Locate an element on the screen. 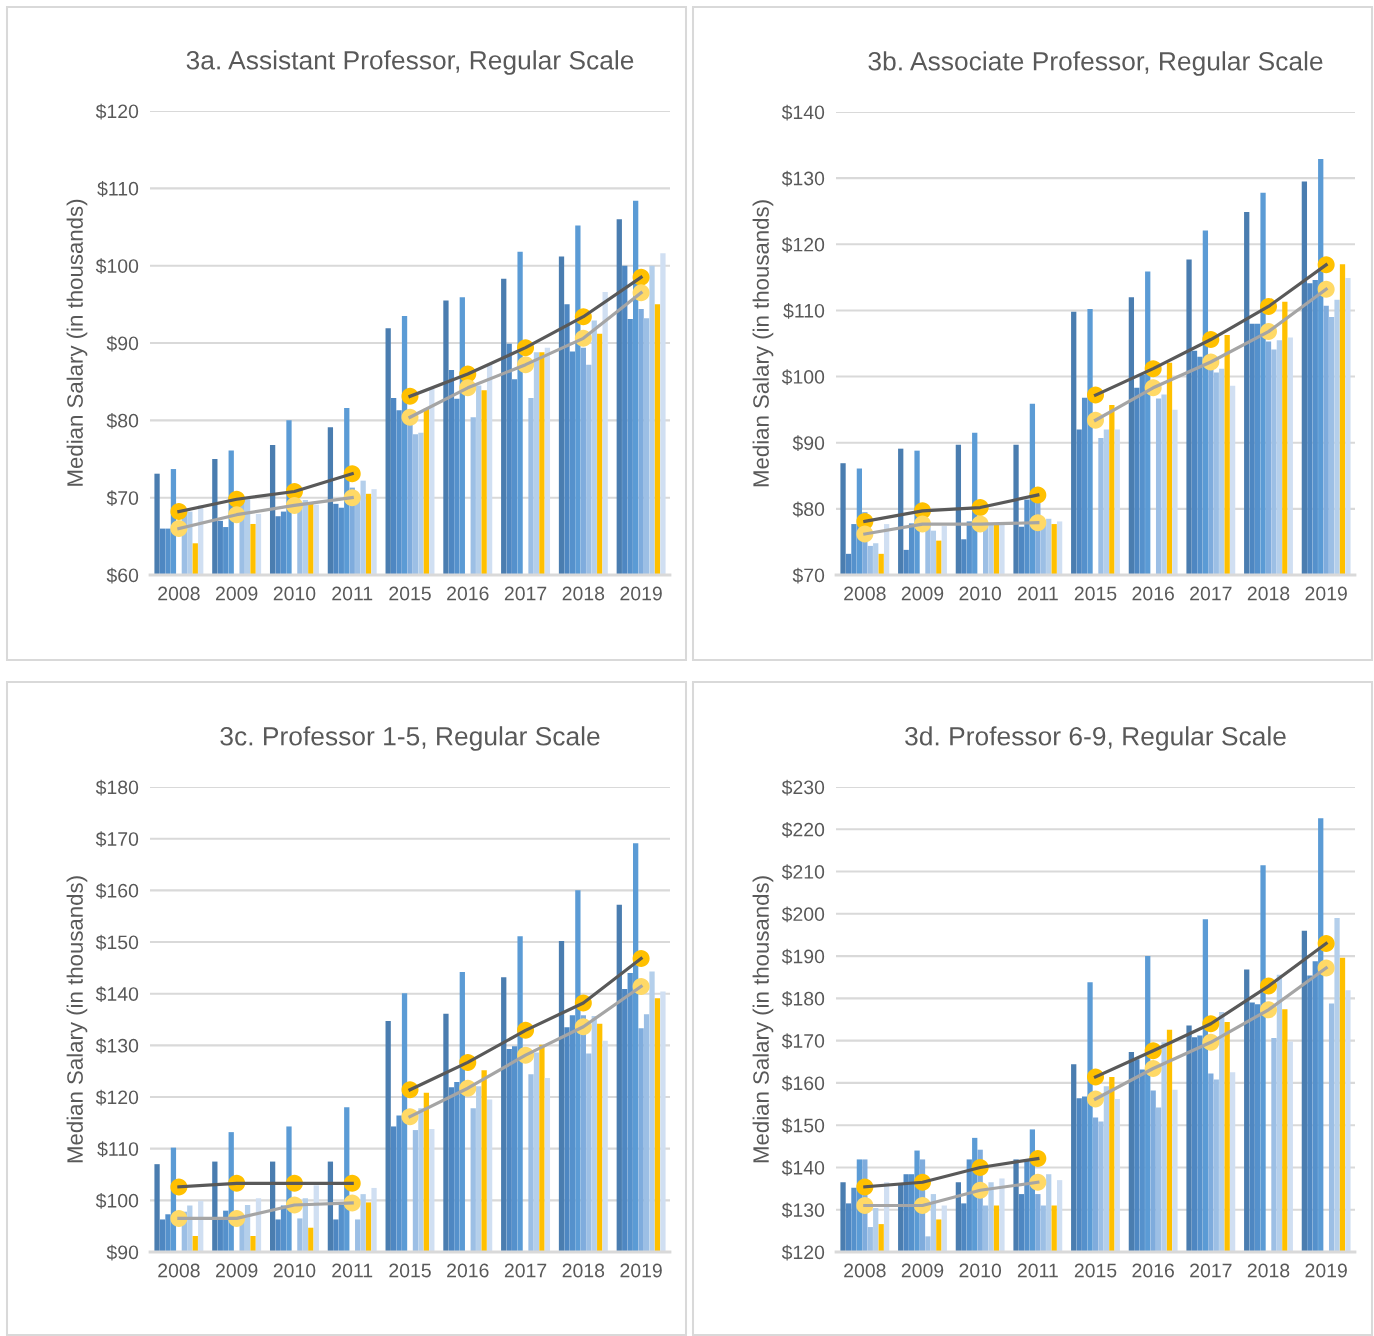 This screenshot has width=1374, height=1336. y-tick-label: $190 is located at coordinates (803, 956).